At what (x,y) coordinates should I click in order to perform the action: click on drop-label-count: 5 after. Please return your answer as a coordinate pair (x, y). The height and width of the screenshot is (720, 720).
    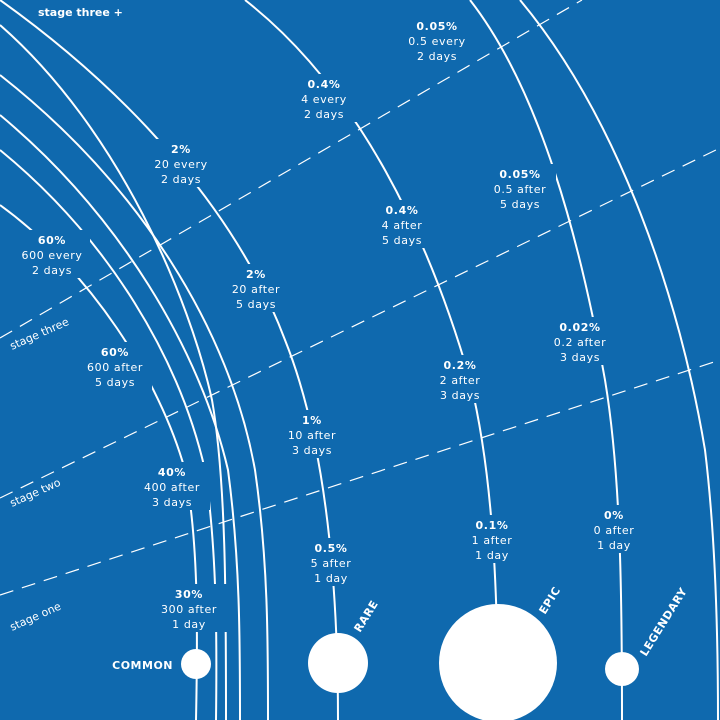
    Looking at the image, I should click on (331, 563).